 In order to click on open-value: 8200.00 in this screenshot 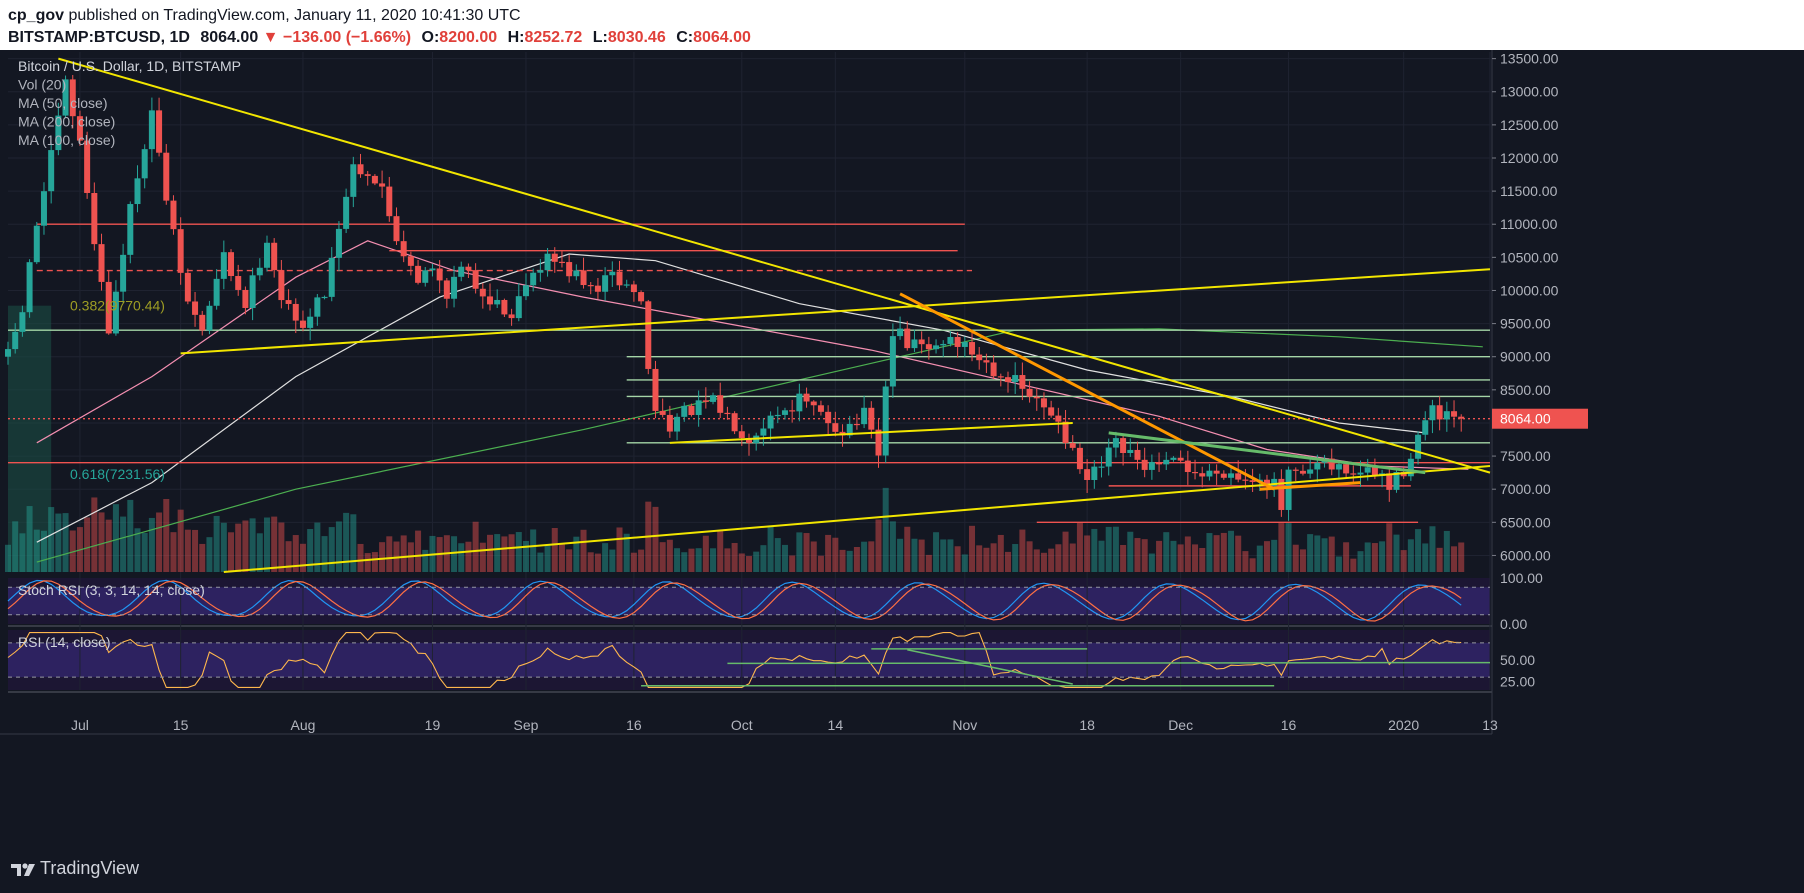, I will do `click(468, 37)`.